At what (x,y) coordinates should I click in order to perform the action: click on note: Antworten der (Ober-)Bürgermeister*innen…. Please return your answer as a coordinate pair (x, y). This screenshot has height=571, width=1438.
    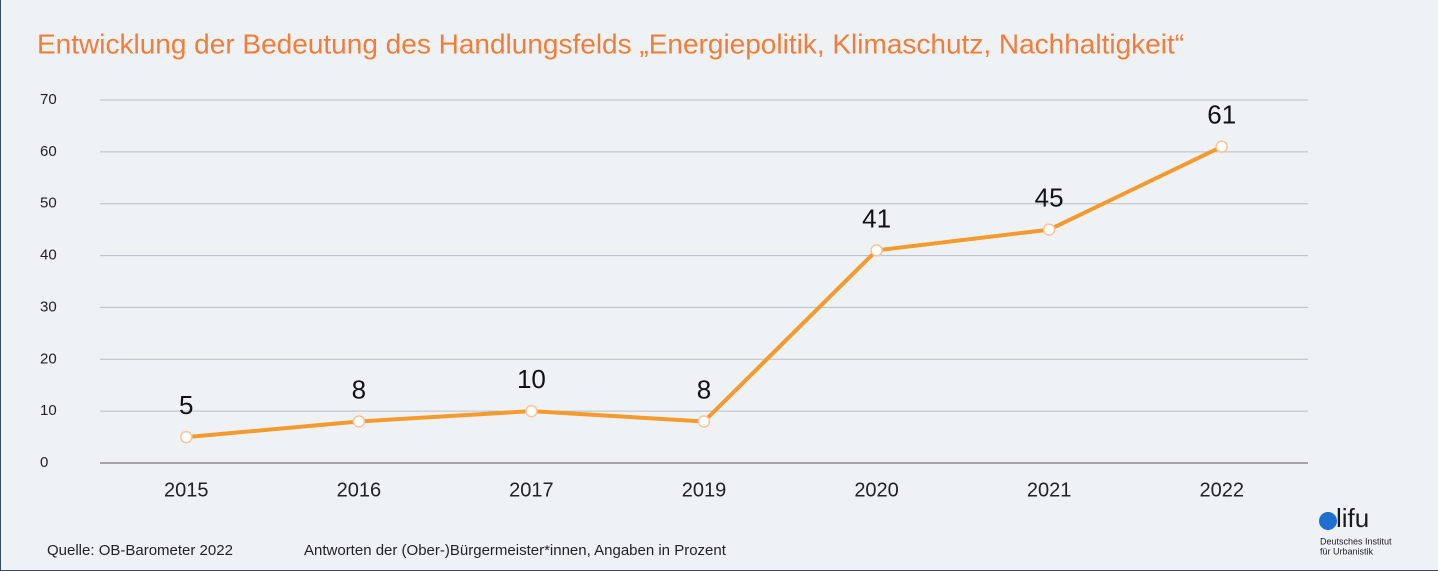
    Looking at the image, I should click on (515, 550).